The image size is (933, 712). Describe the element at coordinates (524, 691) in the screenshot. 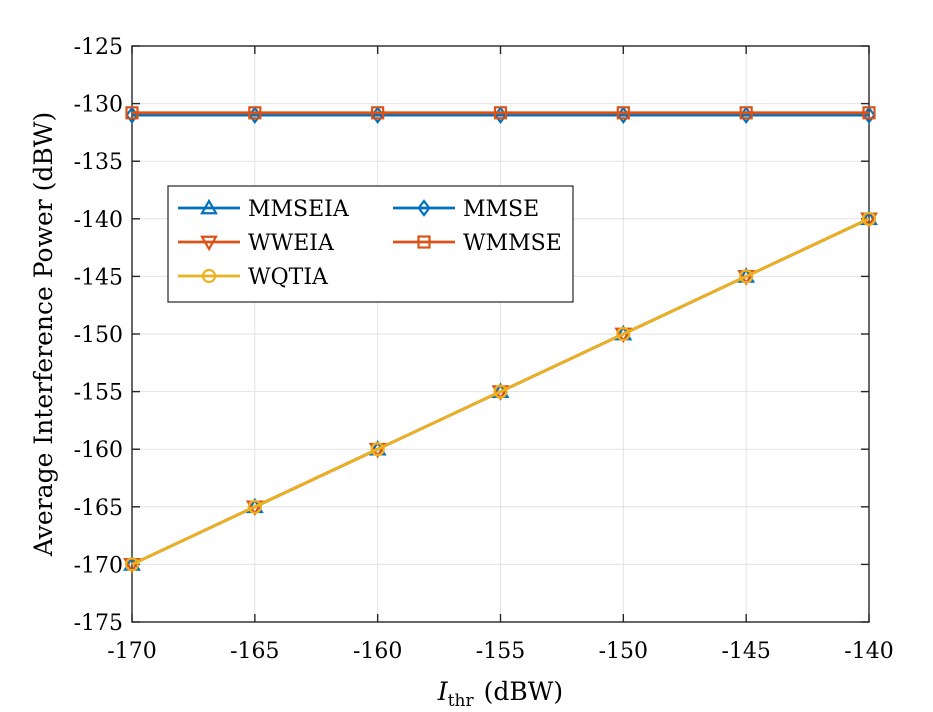

I see `x-axis-title-unit: (dBW)` at that location.